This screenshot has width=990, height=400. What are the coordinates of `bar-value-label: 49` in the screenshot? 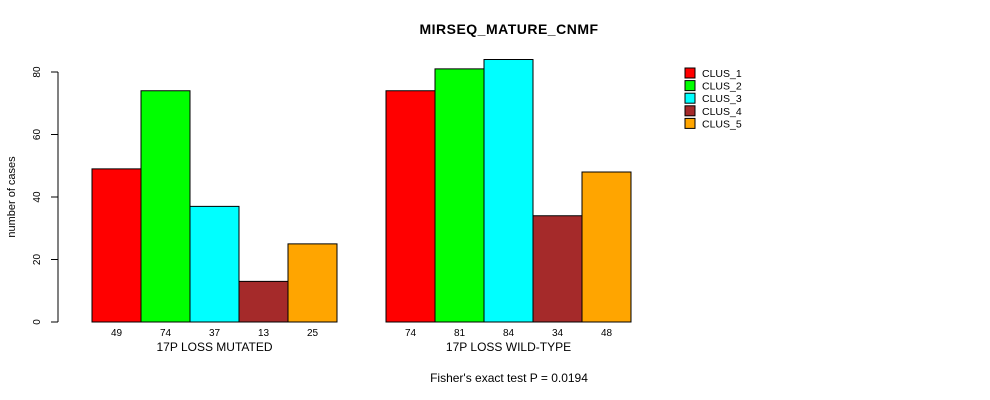 It's located at (117, 333).